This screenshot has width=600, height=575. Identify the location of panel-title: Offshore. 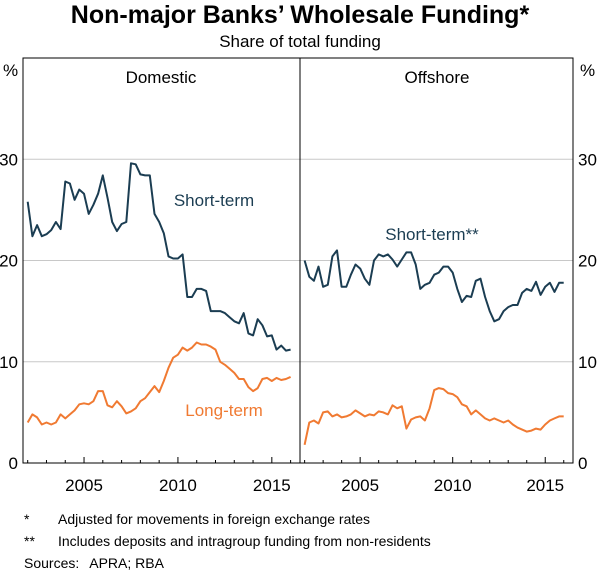
(437, 77).